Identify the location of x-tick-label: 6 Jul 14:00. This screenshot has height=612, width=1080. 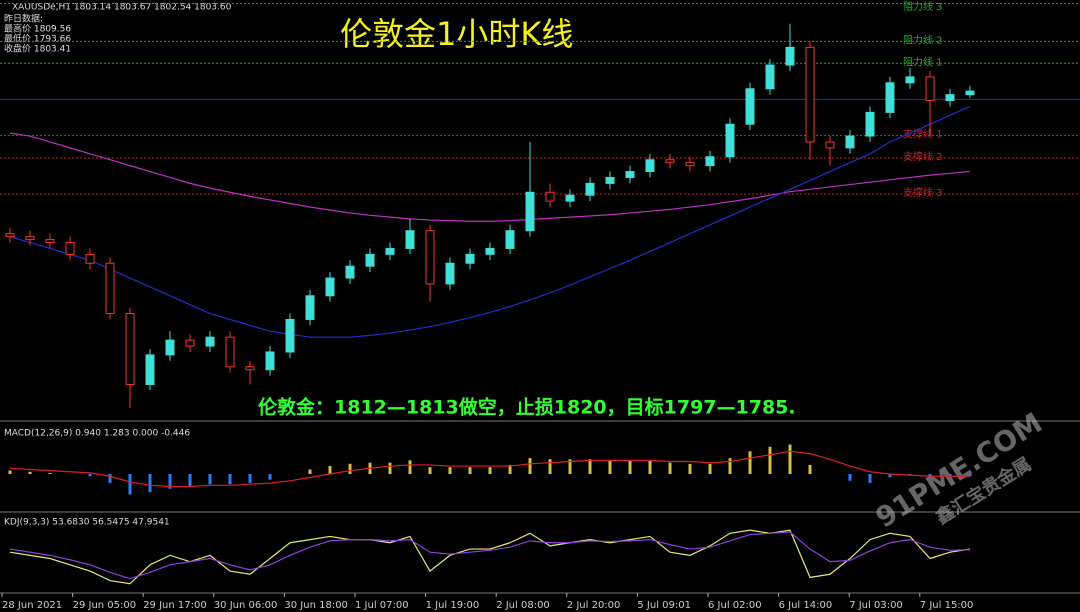
(806, 605).